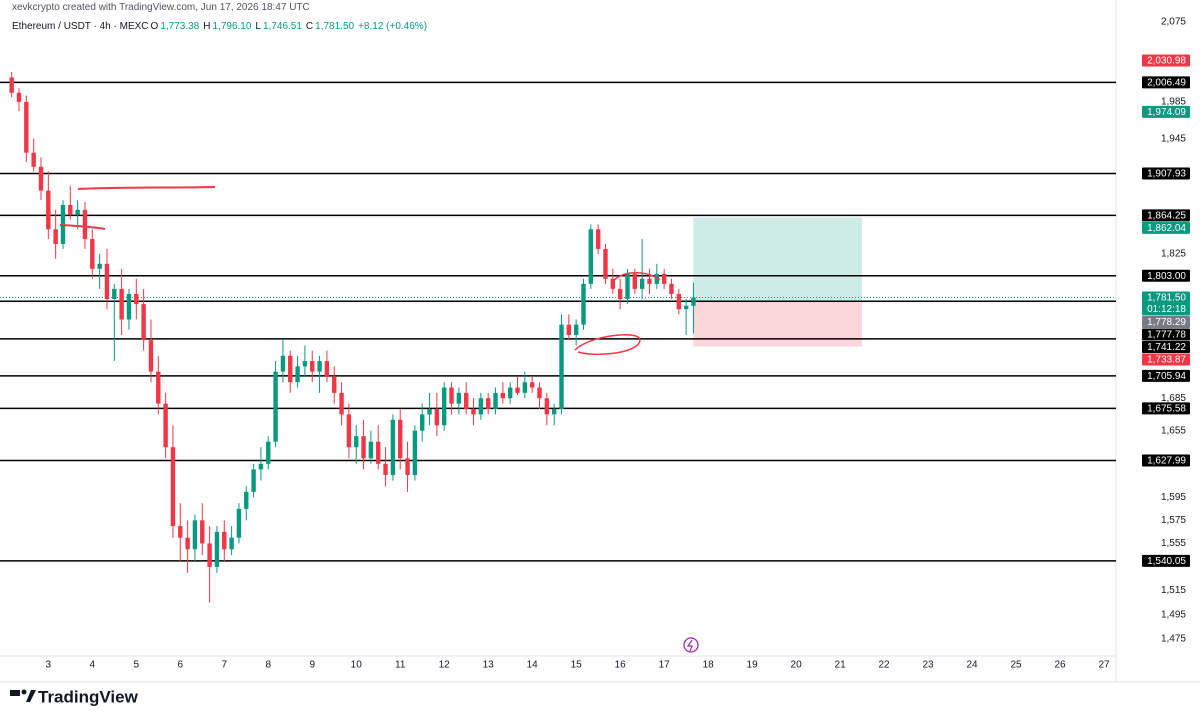  I want to click on price-label: 1,627.99, so click(1166, 461).